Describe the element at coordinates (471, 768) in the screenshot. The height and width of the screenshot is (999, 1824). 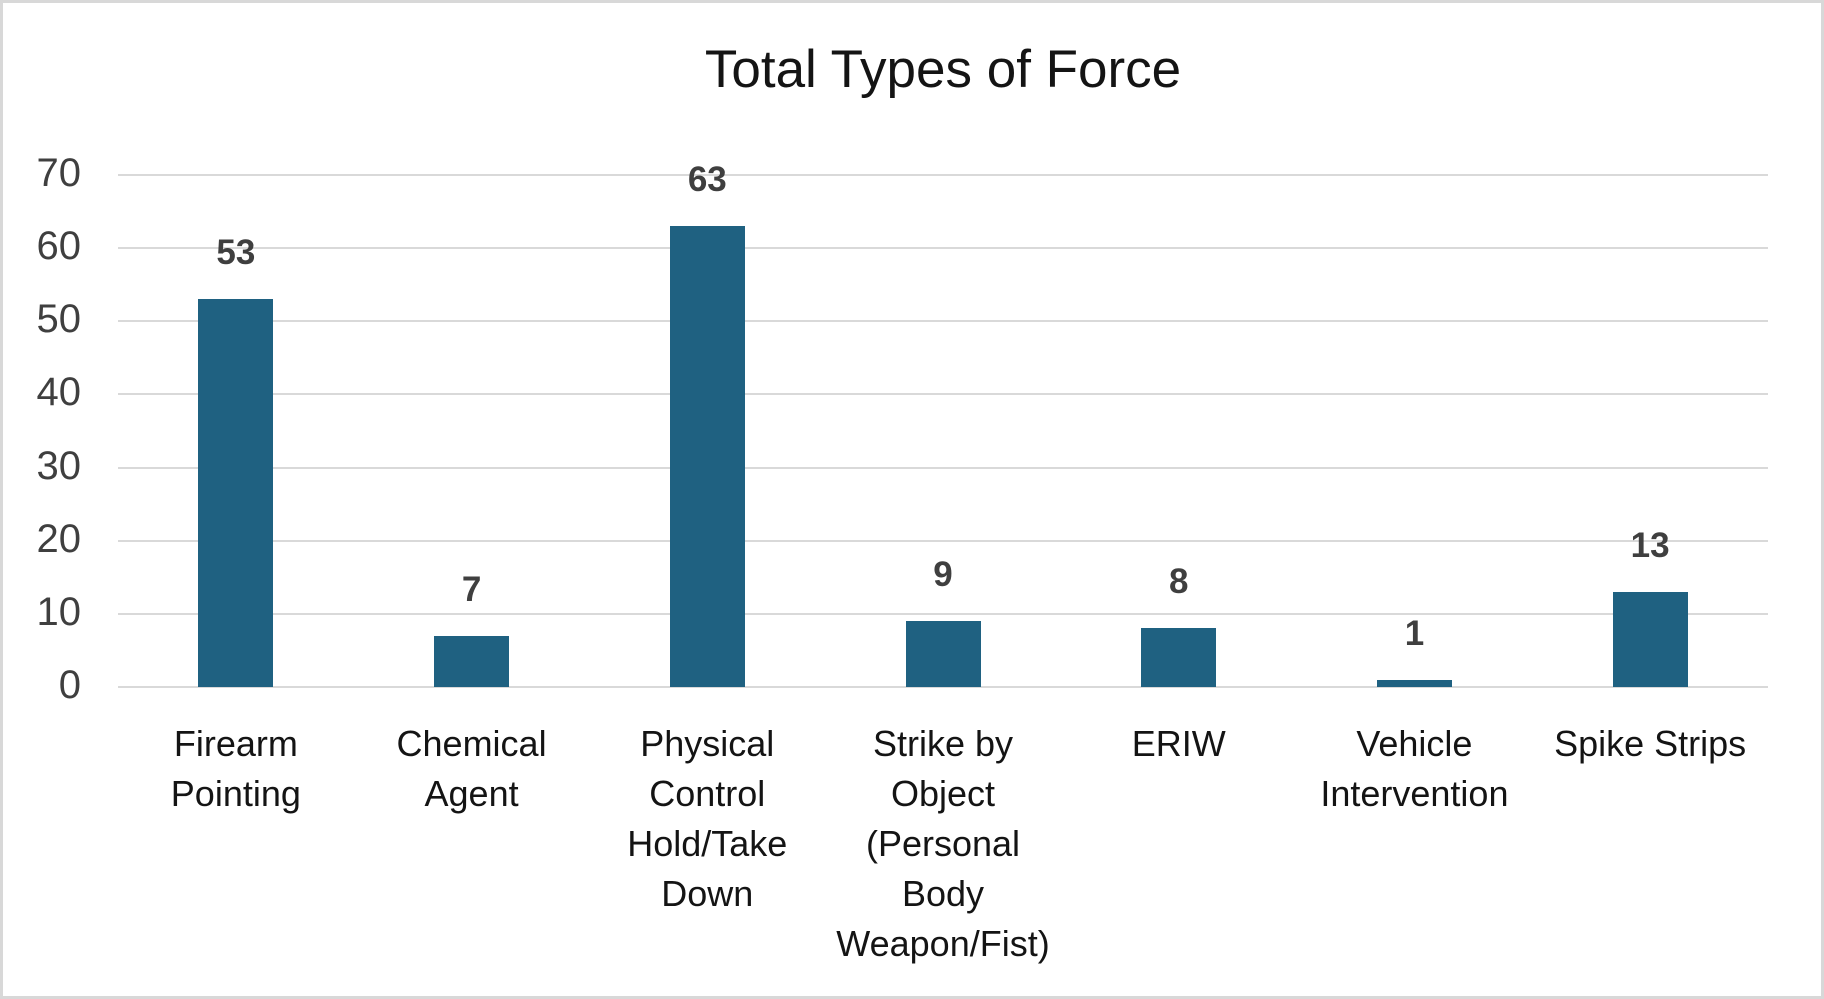
I see `x-axis-category-label: Chemical Agent` at that location.